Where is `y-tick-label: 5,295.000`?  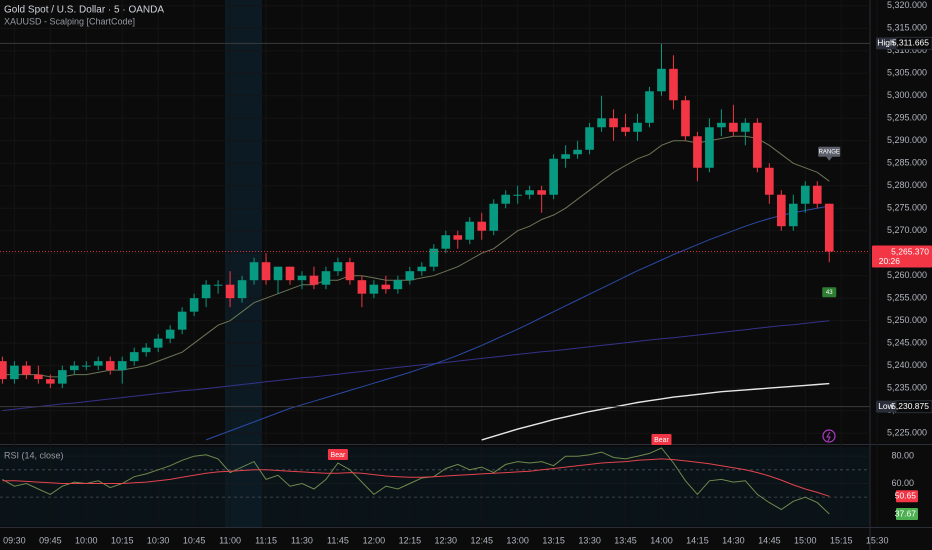 y-tick-label: 5,295.000 is located at coordinates (907, 118).